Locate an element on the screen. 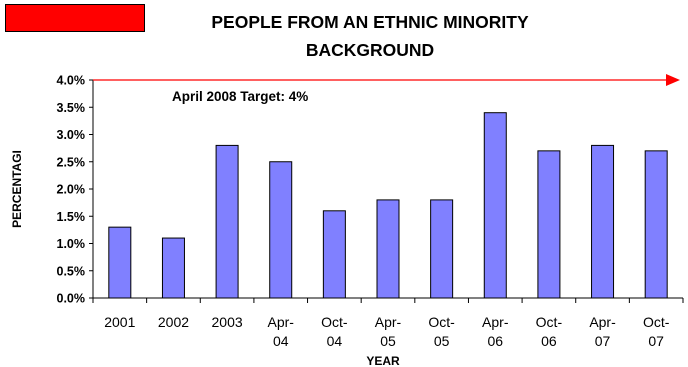  y-tick-label: 2.5% is located at coordinates (71, 162).